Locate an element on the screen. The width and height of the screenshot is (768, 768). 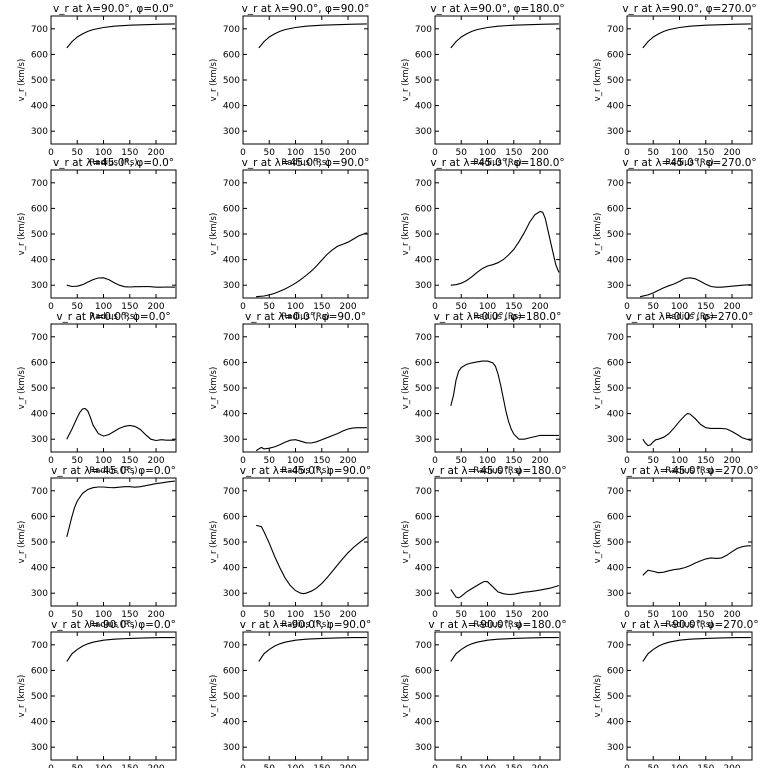
panel-title: v_r at λ=-90.0°, φ=270.0° is located at coordinates (689, 625).